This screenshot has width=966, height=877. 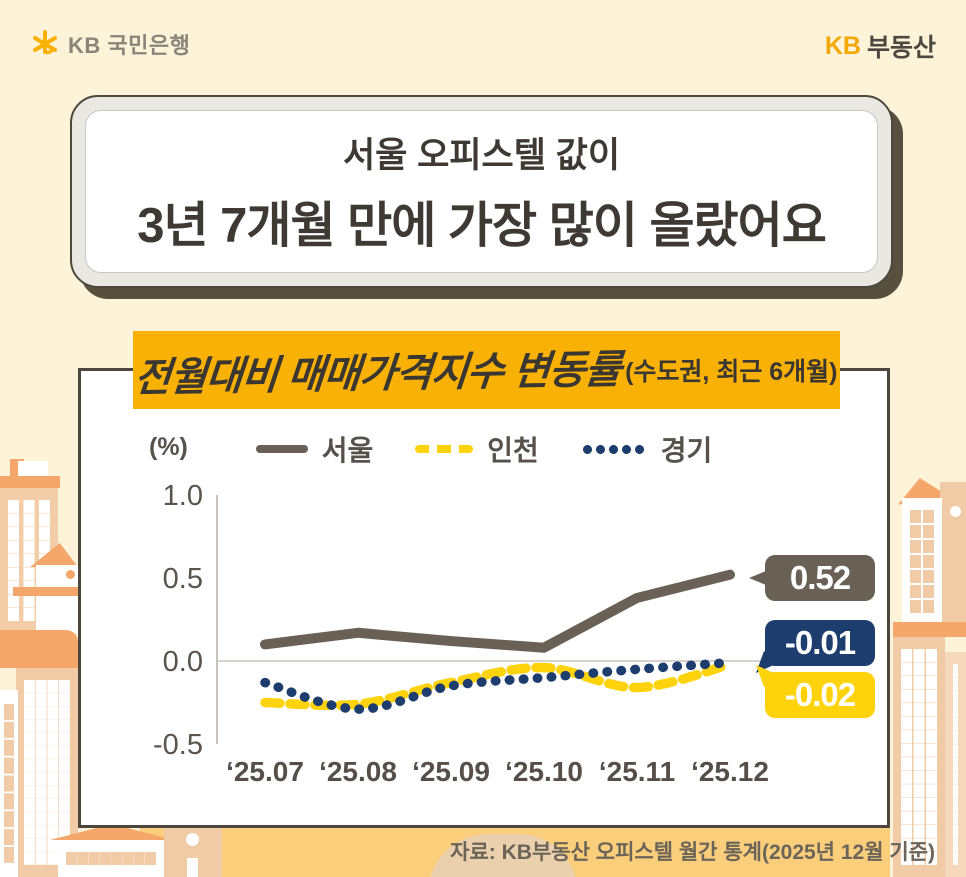 What do you see at coordinates (842, 45) in the screenshot?
I see `brand-kb-text: KB` at bounding box center [842, 45].